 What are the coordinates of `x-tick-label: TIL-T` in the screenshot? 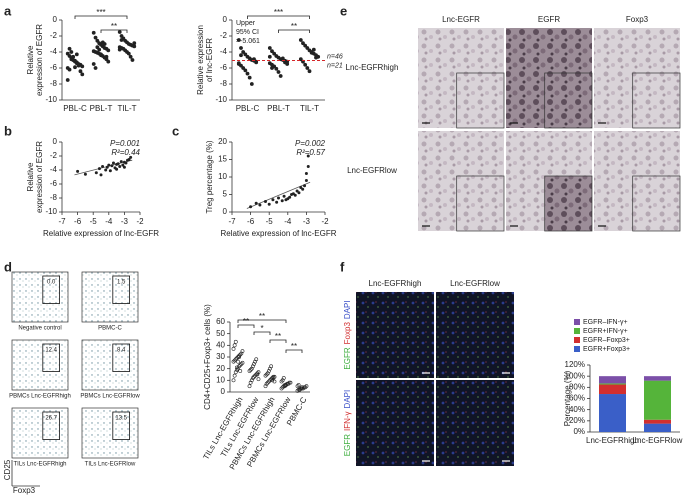 It's located at (126, 108).